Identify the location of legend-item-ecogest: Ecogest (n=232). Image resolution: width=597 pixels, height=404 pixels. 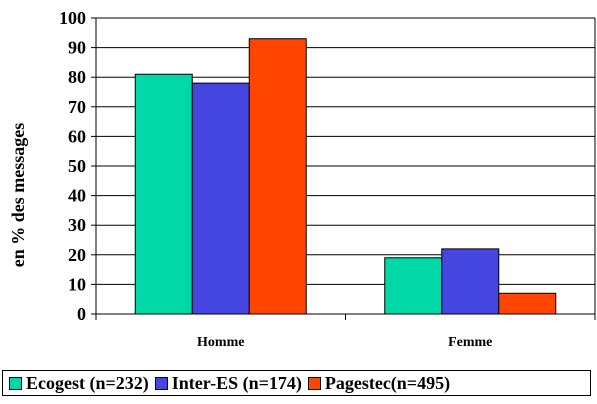
(79, 383).